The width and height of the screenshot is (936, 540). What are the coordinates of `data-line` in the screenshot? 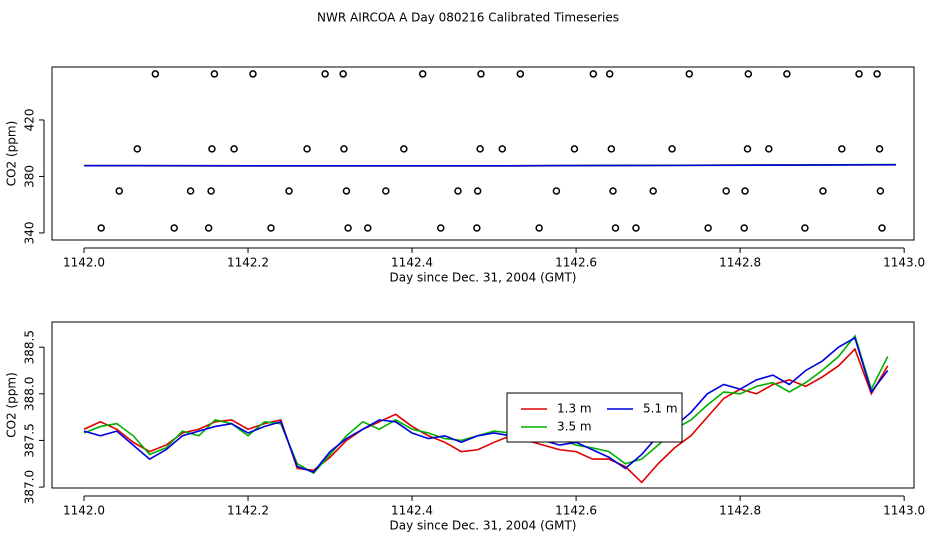 It's located at (489, 165).